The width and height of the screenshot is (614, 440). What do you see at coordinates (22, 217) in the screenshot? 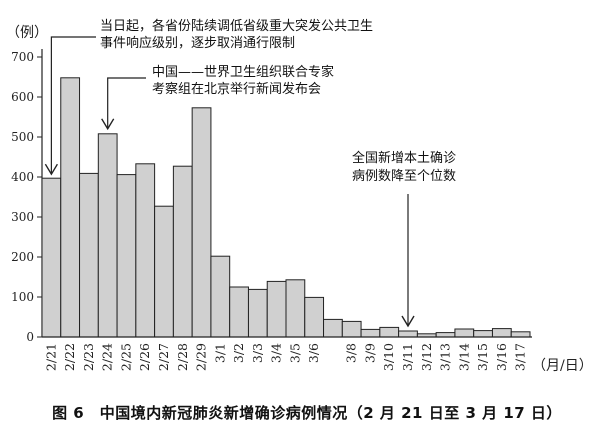
I see `y-tick-label: 300` at bounding box center [22, 217].